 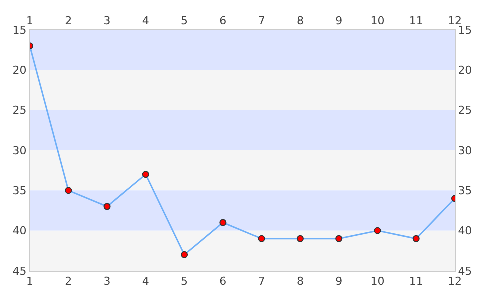 I want to click on y2-tick-label: 40, so click(x=465, y=231).